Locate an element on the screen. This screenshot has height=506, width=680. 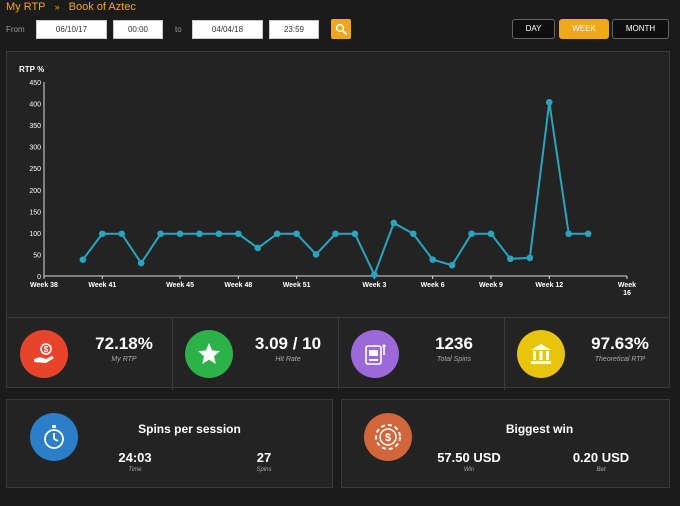
x-tick-label: Week 12 is located at coordinates (549, 285).